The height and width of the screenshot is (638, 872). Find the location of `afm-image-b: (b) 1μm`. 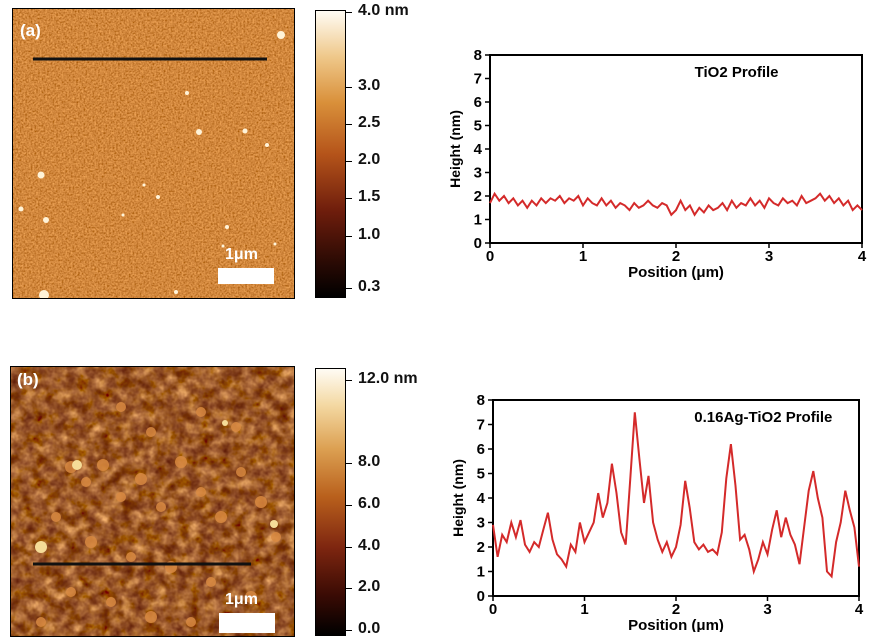

afm-image-b: (b) 1μm is located at coordinates (152, 501).